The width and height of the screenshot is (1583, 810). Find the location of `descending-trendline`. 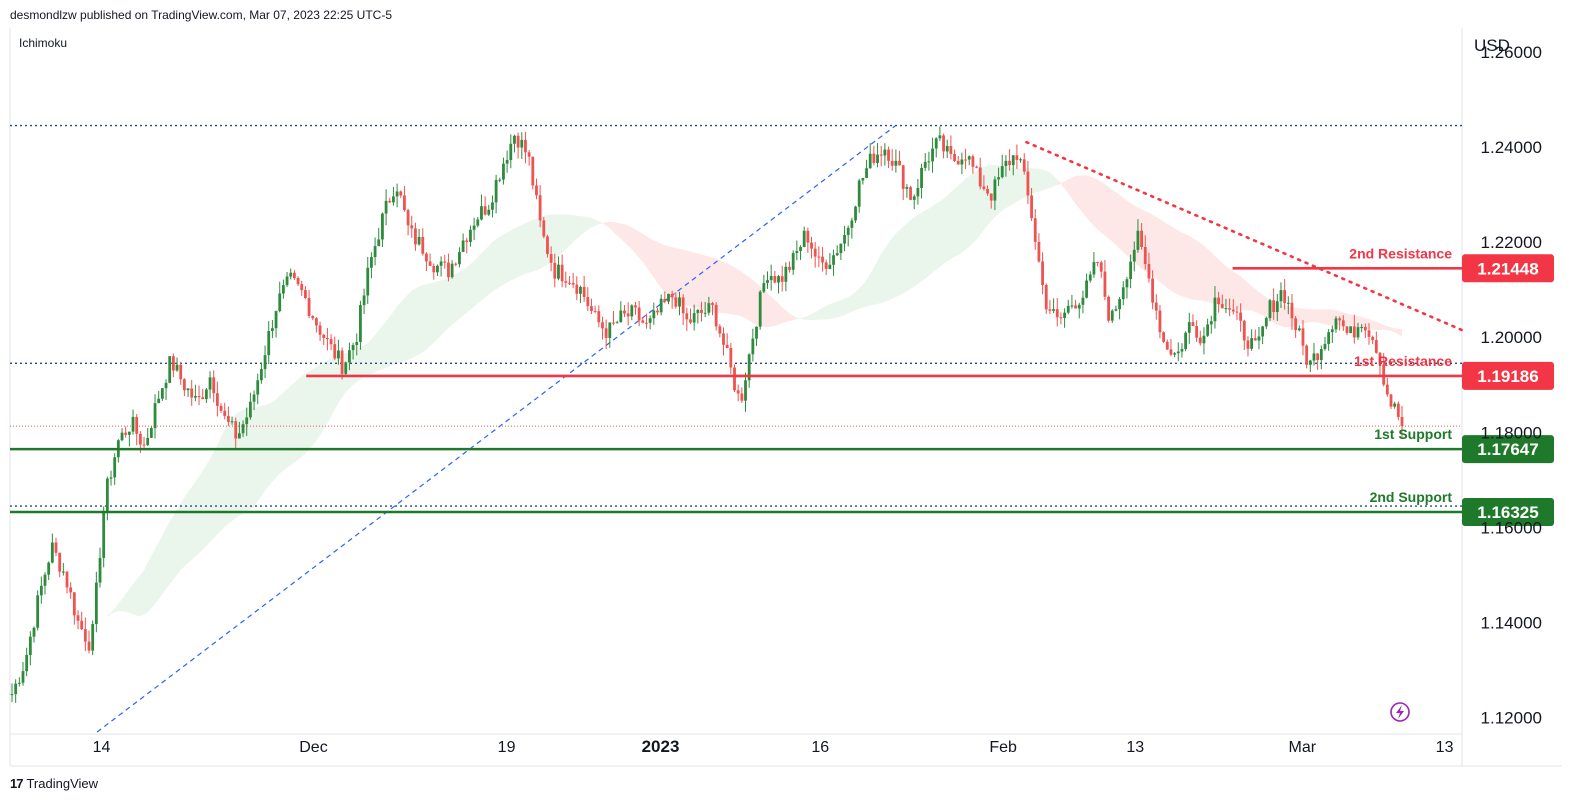

descending-trendline is located at coordinates (1244, 236).